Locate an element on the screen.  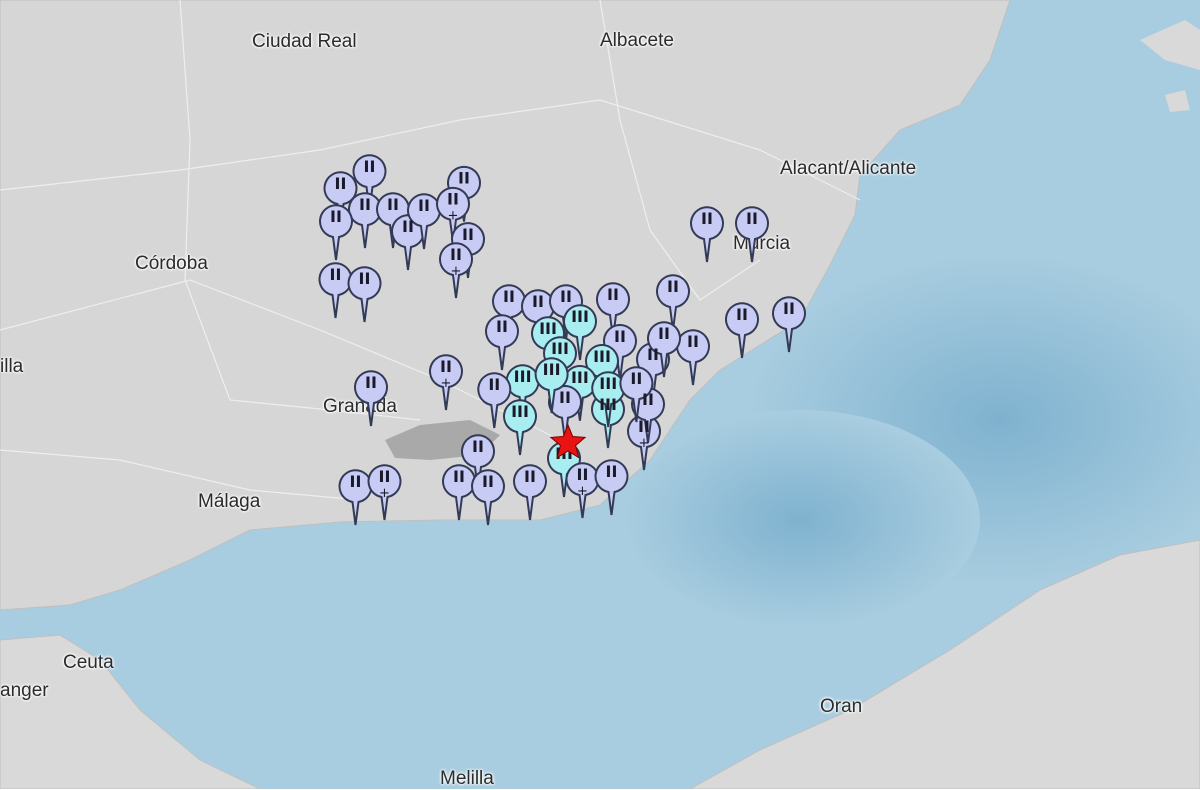
north-africa-land is located at coordinates (130, 711).